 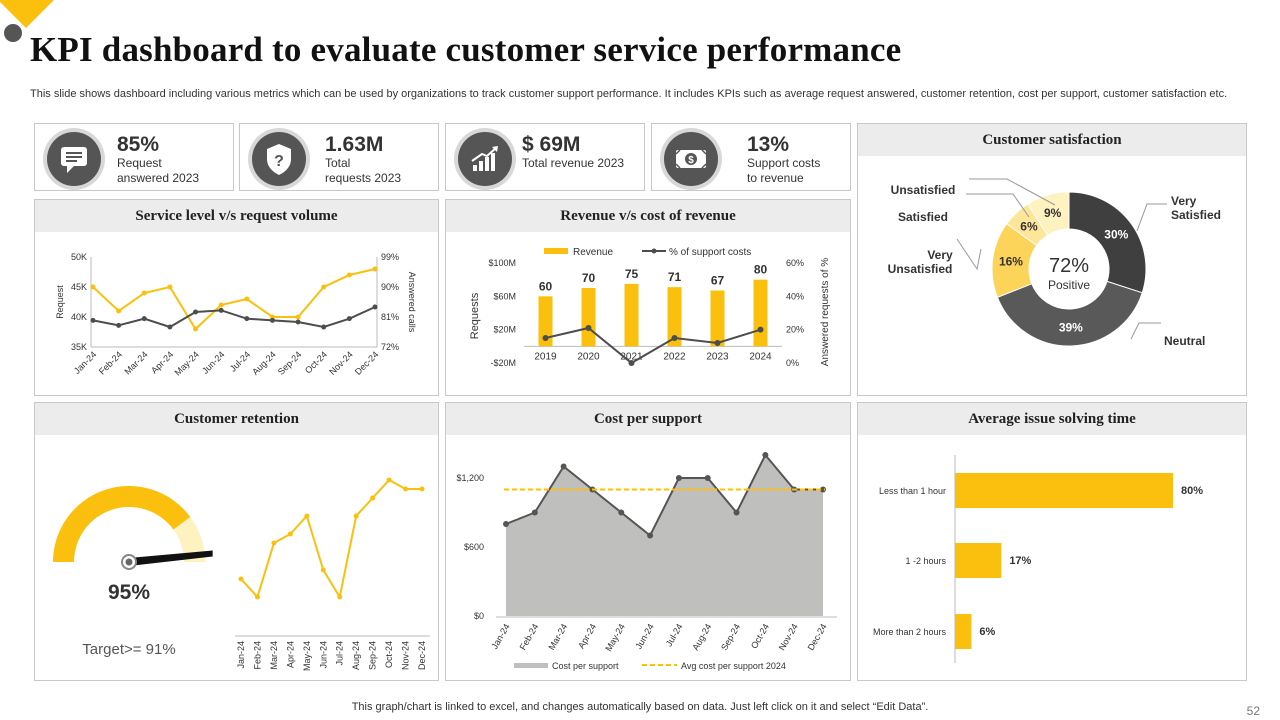 I want to click on x-tick-label: Aug-24, so click(x=356, y=655).